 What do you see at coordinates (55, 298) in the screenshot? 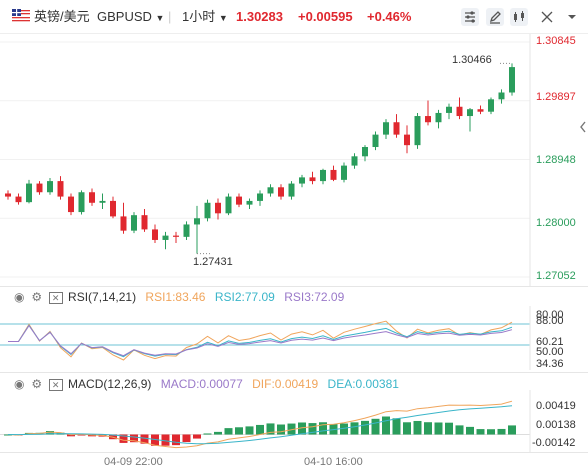
I see `close-icon: ✕` at bounding box center [55, 298].